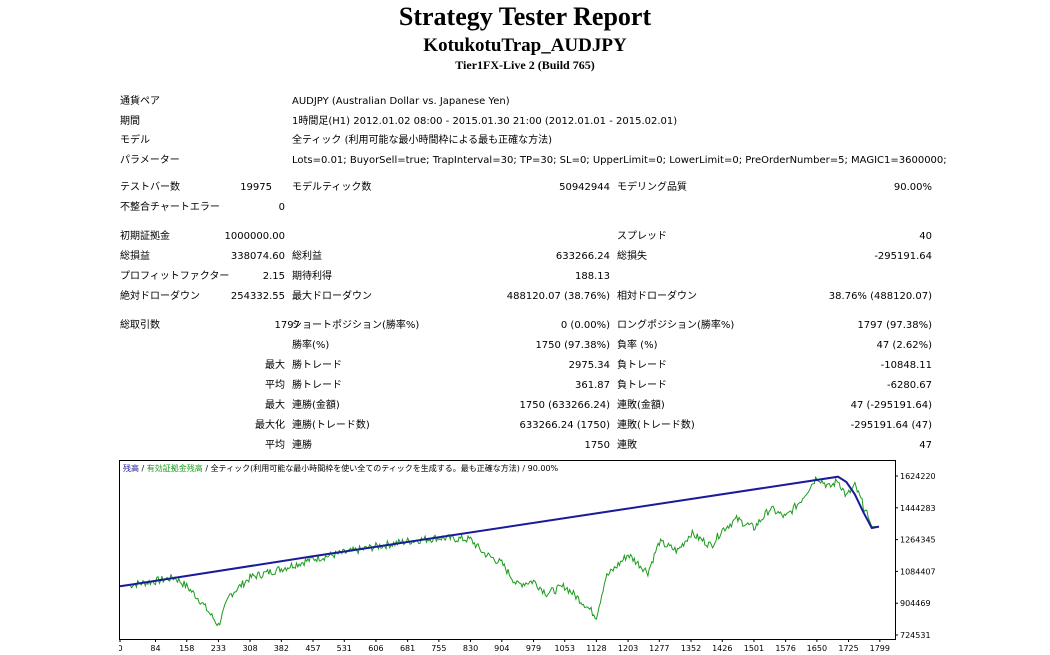 The image size is (1050, 655). Describe the element at coordinates (287, 325) in the screenshot. I see `trades-value: 1797` at that location.